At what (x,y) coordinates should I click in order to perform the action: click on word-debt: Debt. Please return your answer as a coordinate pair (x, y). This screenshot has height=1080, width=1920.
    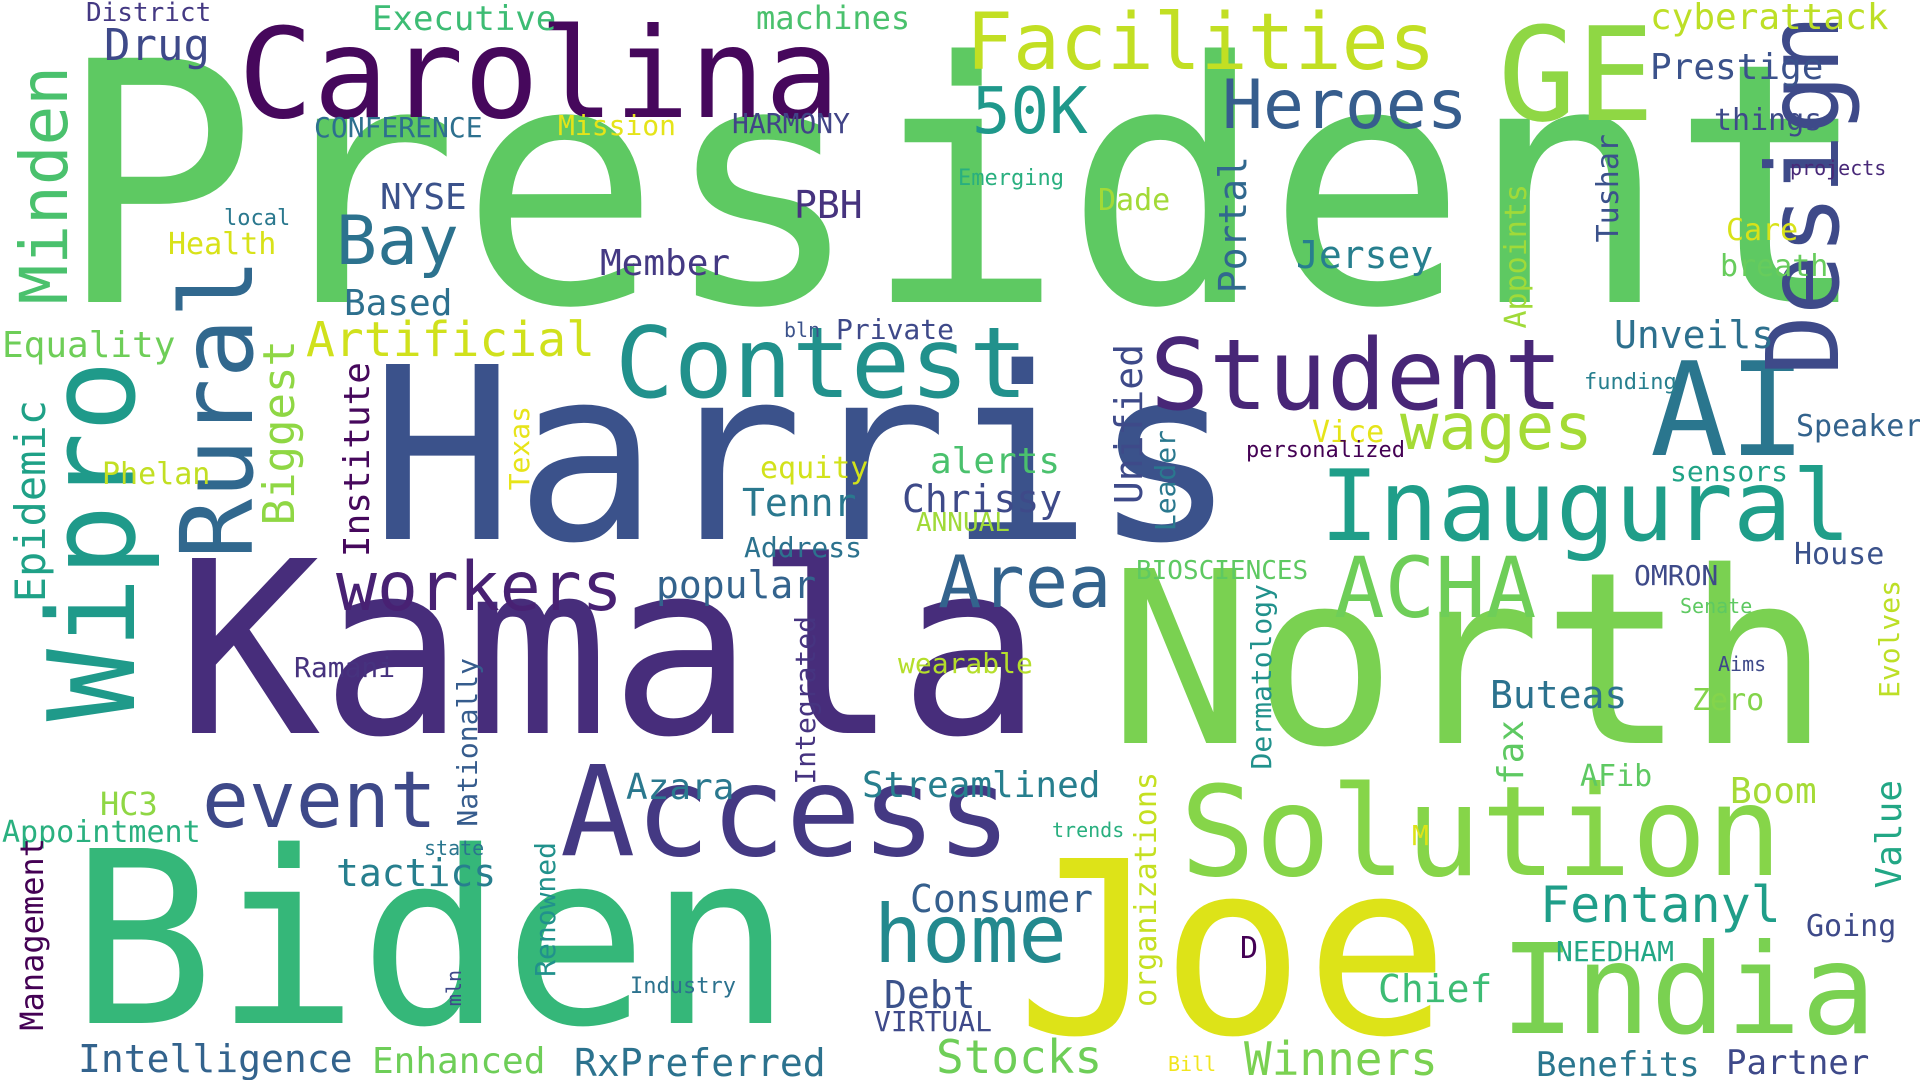
    Looking at the image, I should click on (930, 995).